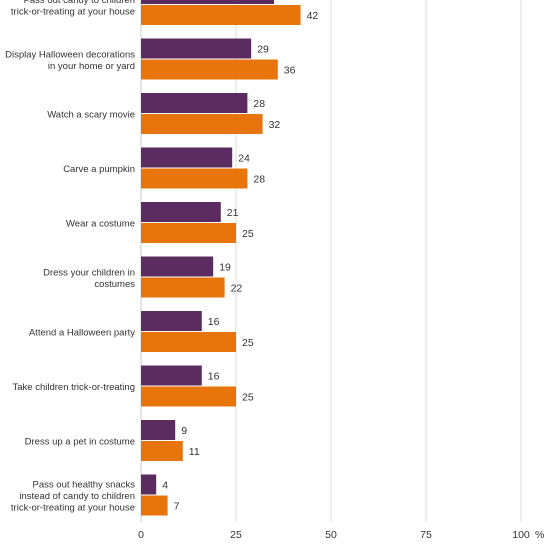  What do you see at coordinates (184, 431) in the screenshot?
I see `bar-value-label: 9` at bounding box center [184, 431].